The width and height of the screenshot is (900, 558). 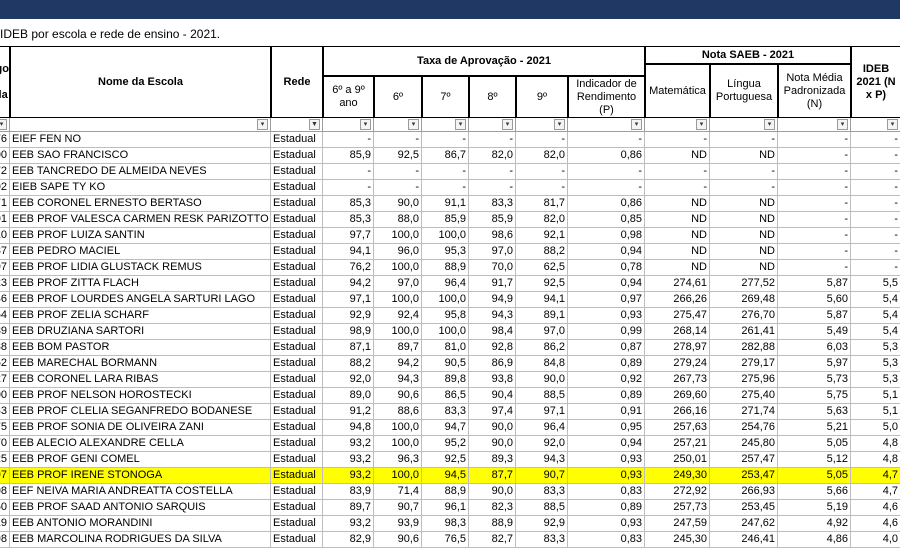 What do you see at coordinates (445, 460) in the screenshot?
I see `cell-taxa-7: 92,5` at bounding box center [445, 460].